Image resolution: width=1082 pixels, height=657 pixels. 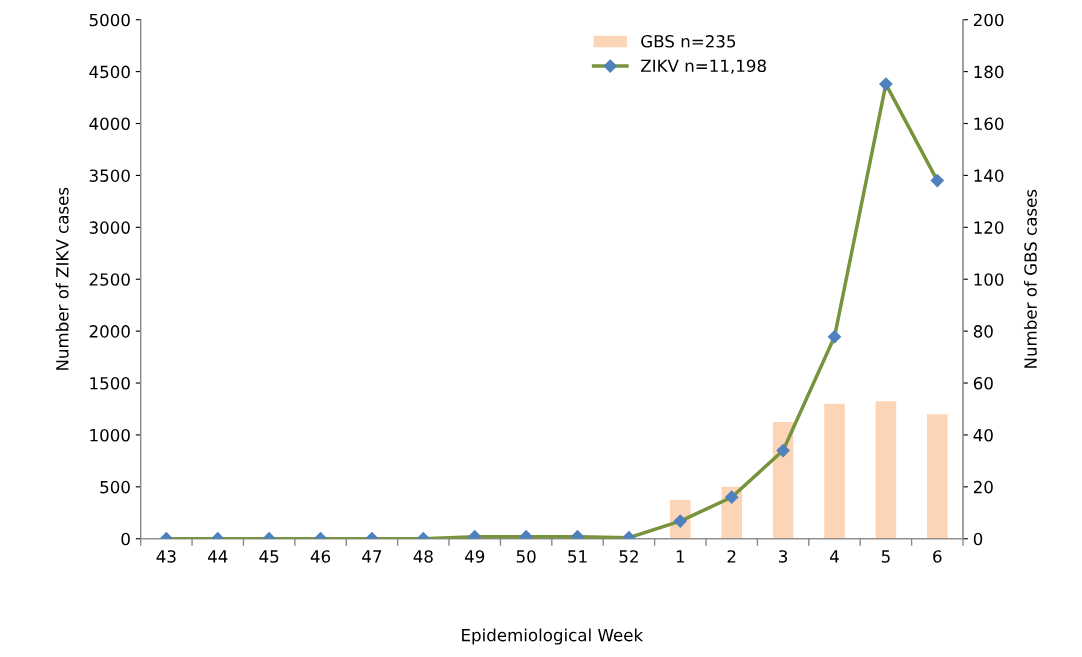 I want to click on legend-label: ZIKV n=11,198, so click(x=703, y=66).